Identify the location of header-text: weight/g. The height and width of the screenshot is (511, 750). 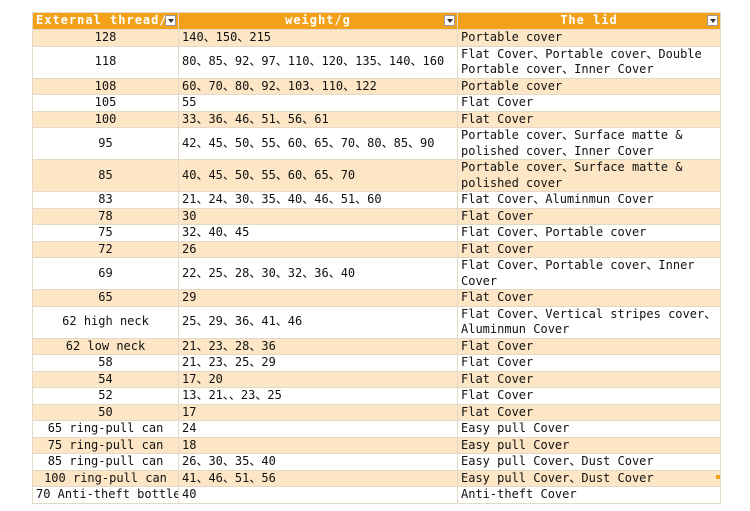
(318, 20).